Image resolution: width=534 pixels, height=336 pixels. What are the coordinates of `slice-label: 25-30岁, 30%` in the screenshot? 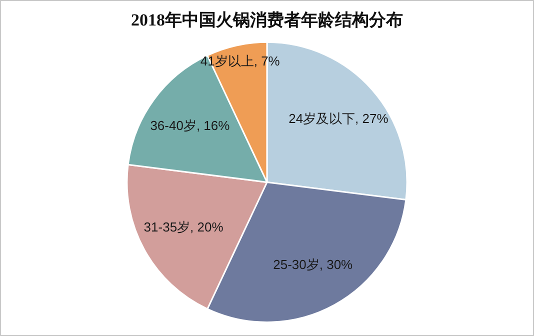 It's located at (313, 264).